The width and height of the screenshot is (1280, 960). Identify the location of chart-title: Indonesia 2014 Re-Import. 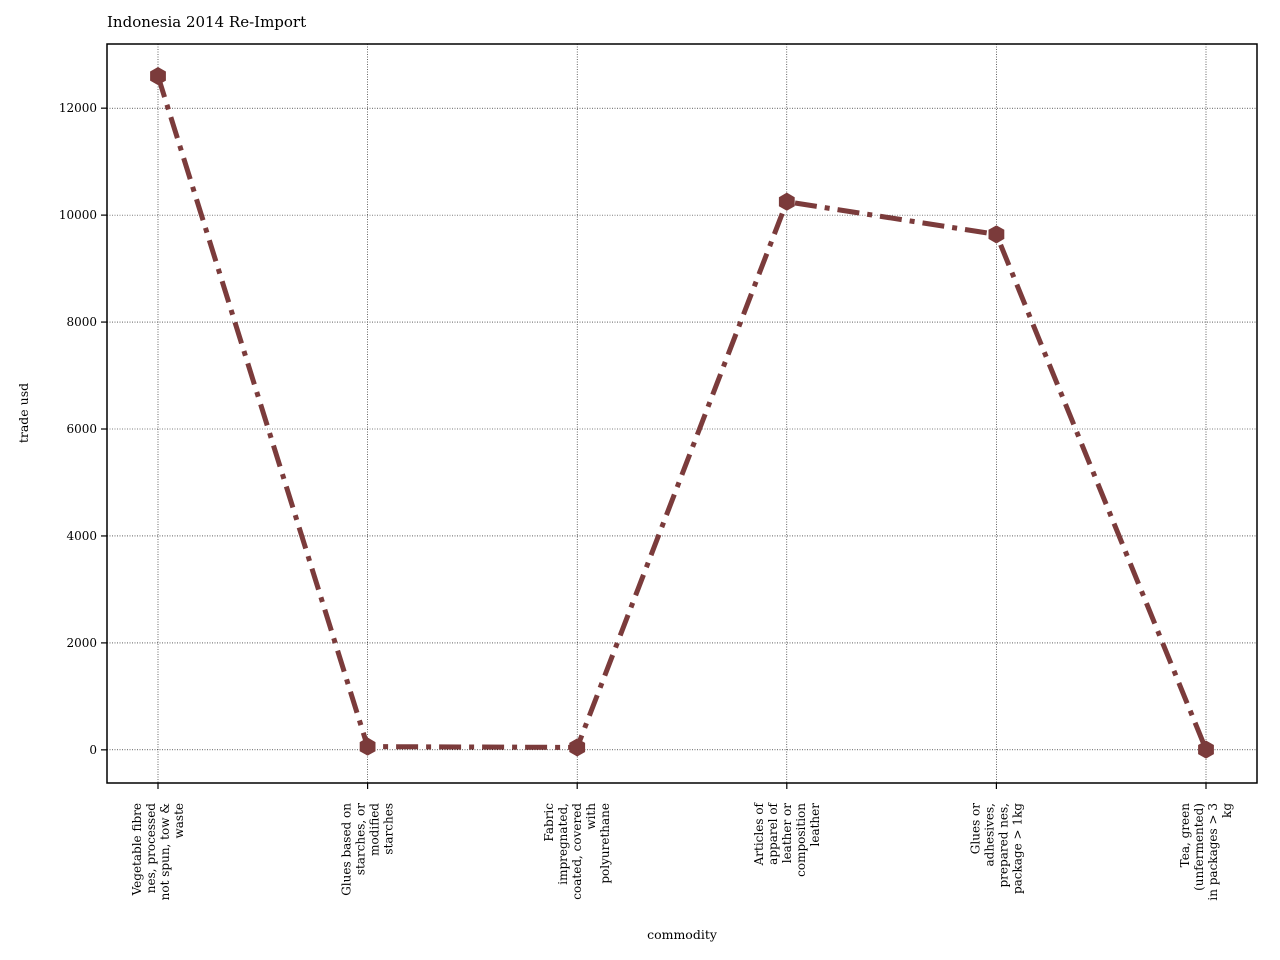
(206, 22).